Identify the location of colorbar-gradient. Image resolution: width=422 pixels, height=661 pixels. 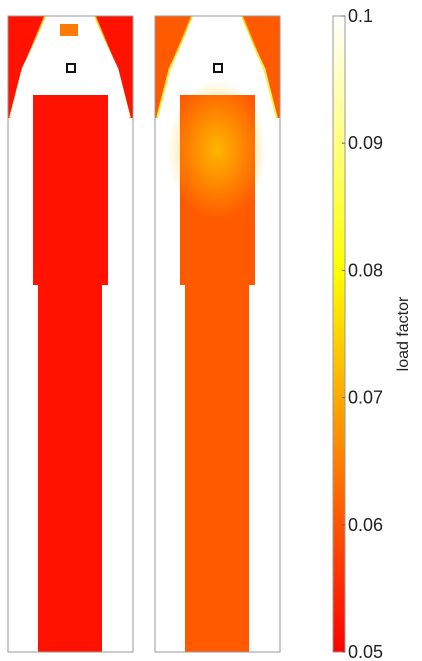
(339, 334).